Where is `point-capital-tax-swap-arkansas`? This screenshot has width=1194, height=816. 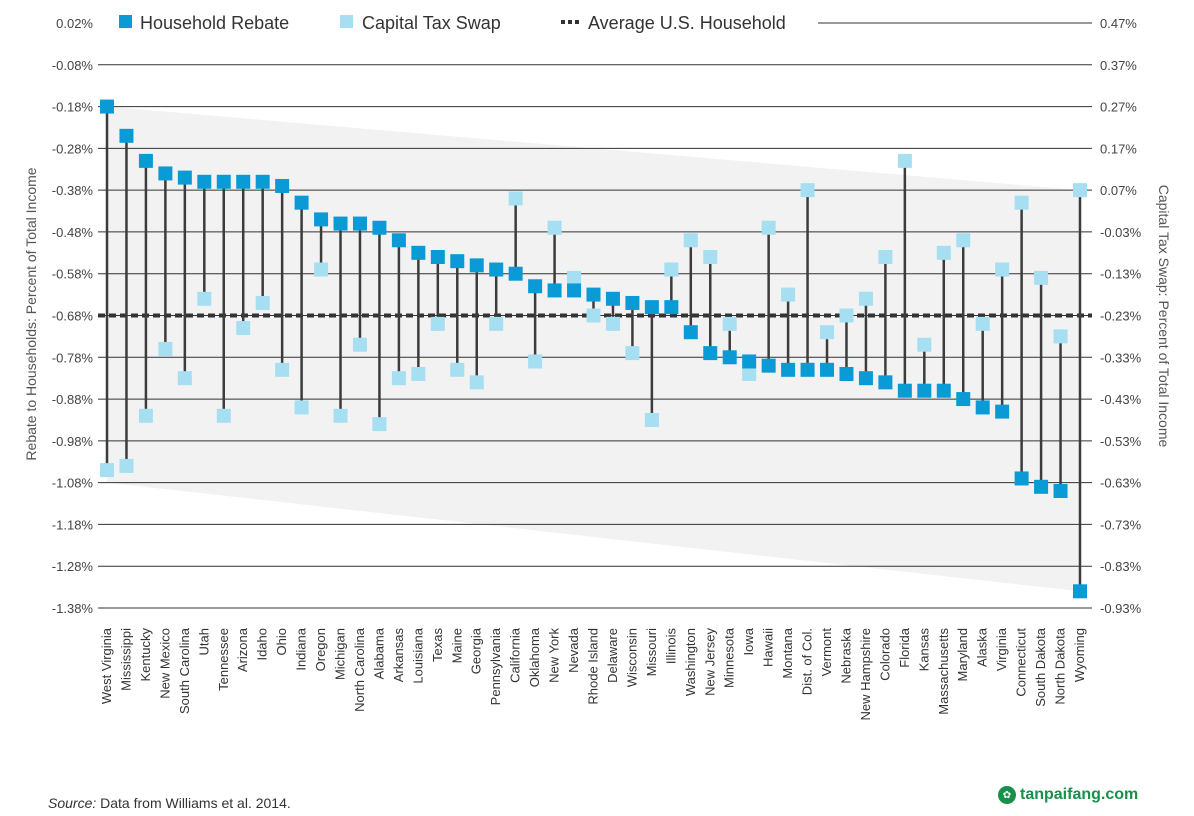
point-capital-tax-swap-arkansas is located at coordinates (398, 378).